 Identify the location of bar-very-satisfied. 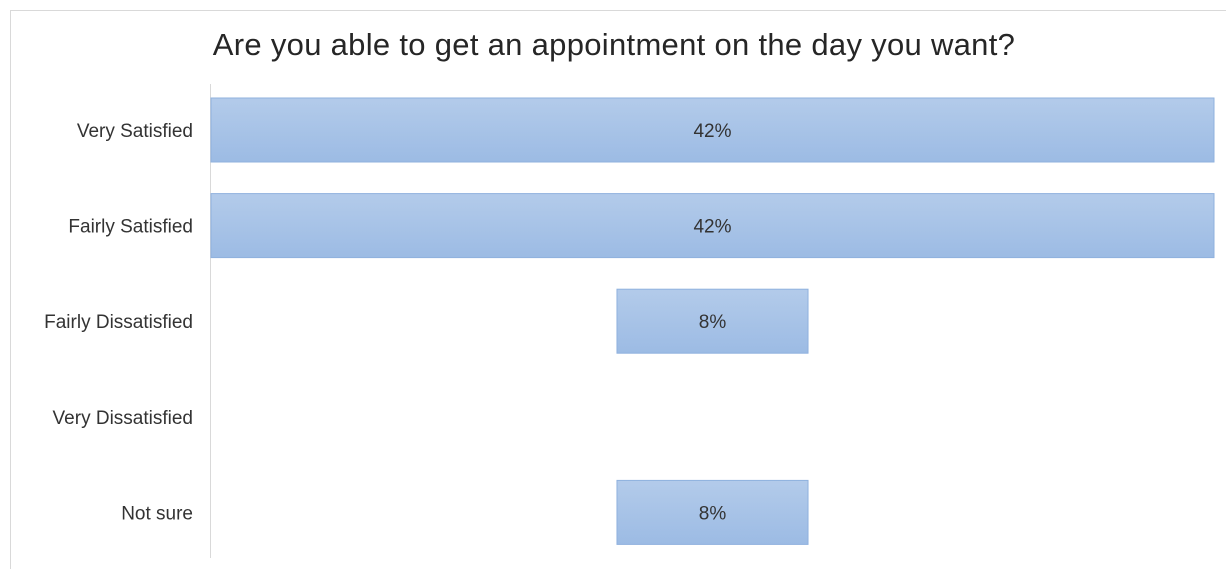
(712, 130).